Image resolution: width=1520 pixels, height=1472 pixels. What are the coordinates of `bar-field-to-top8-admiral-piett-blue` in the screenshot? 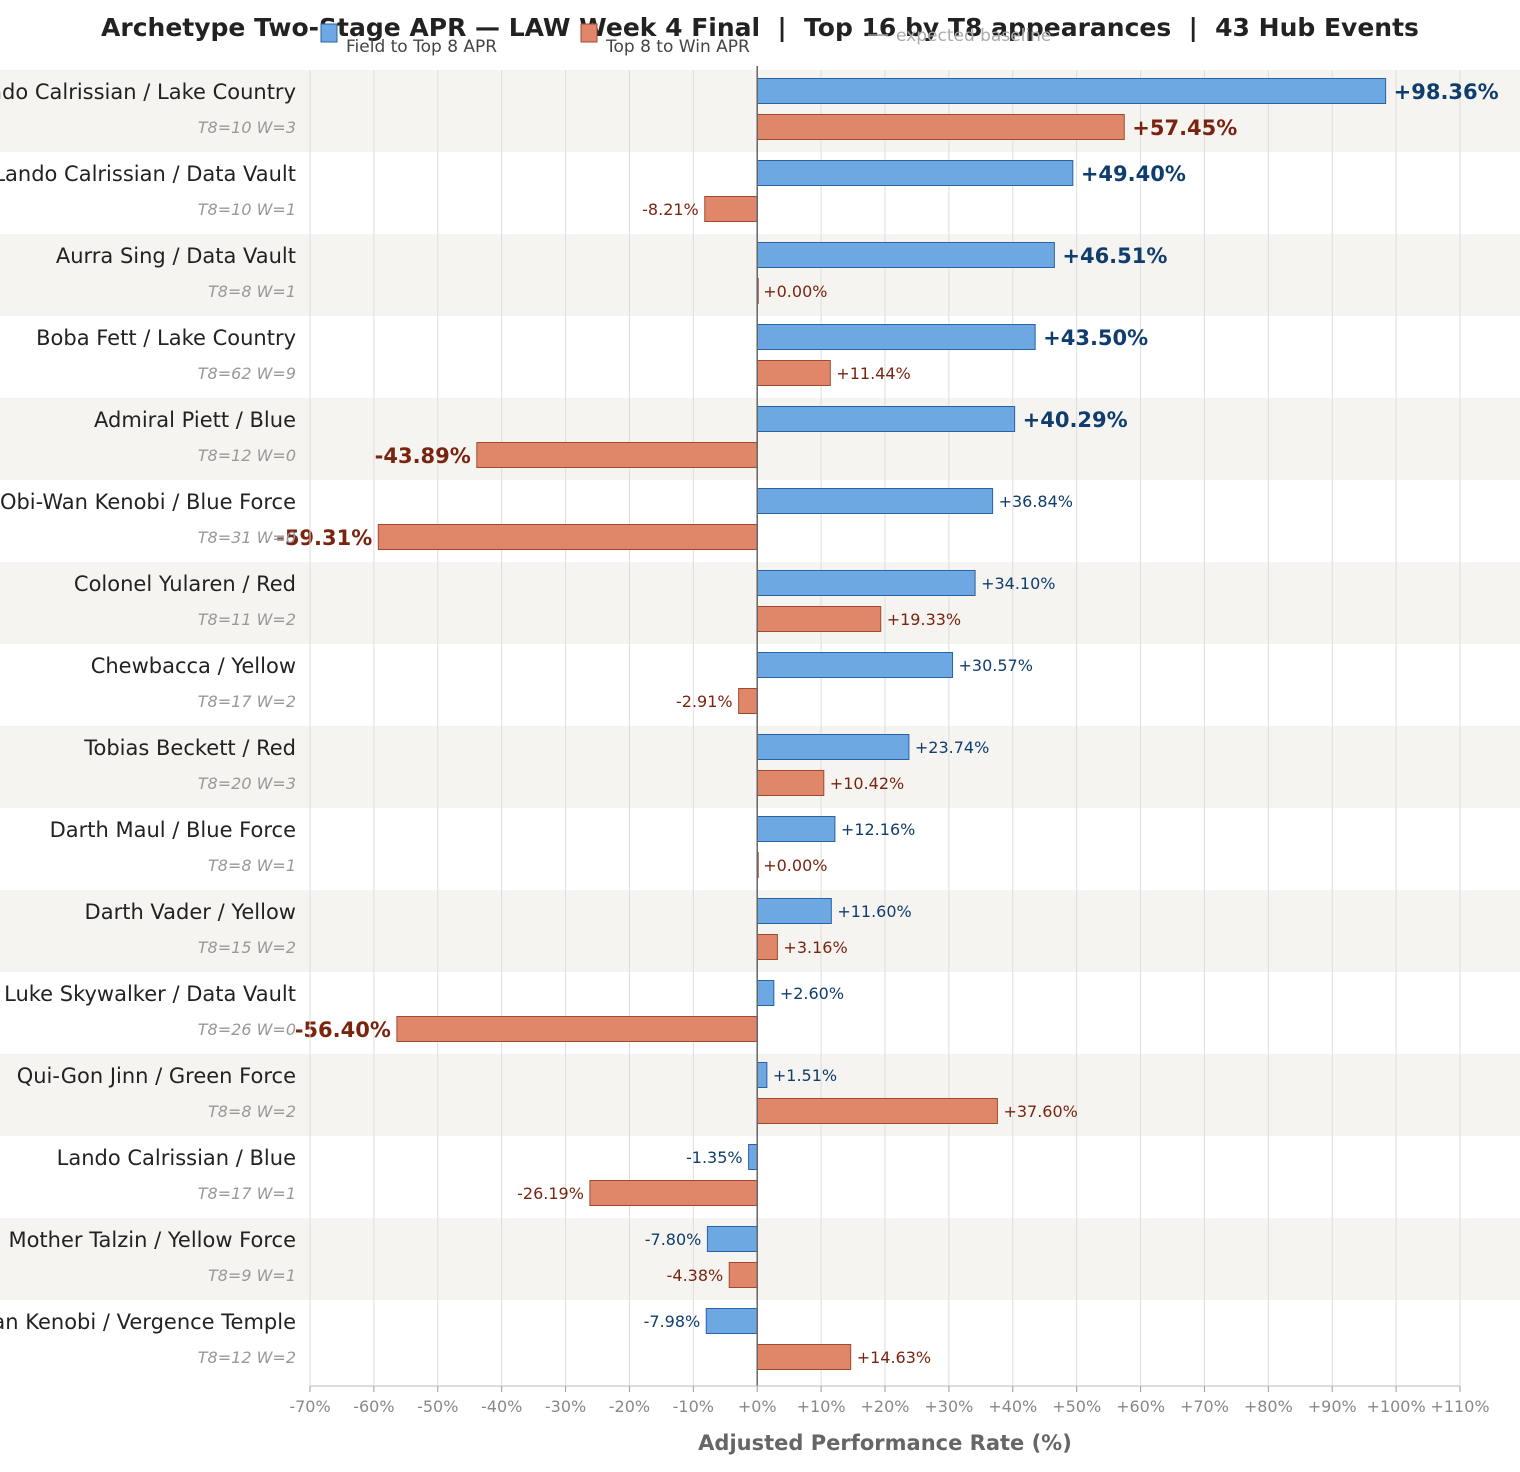 It's located at (886, 419).